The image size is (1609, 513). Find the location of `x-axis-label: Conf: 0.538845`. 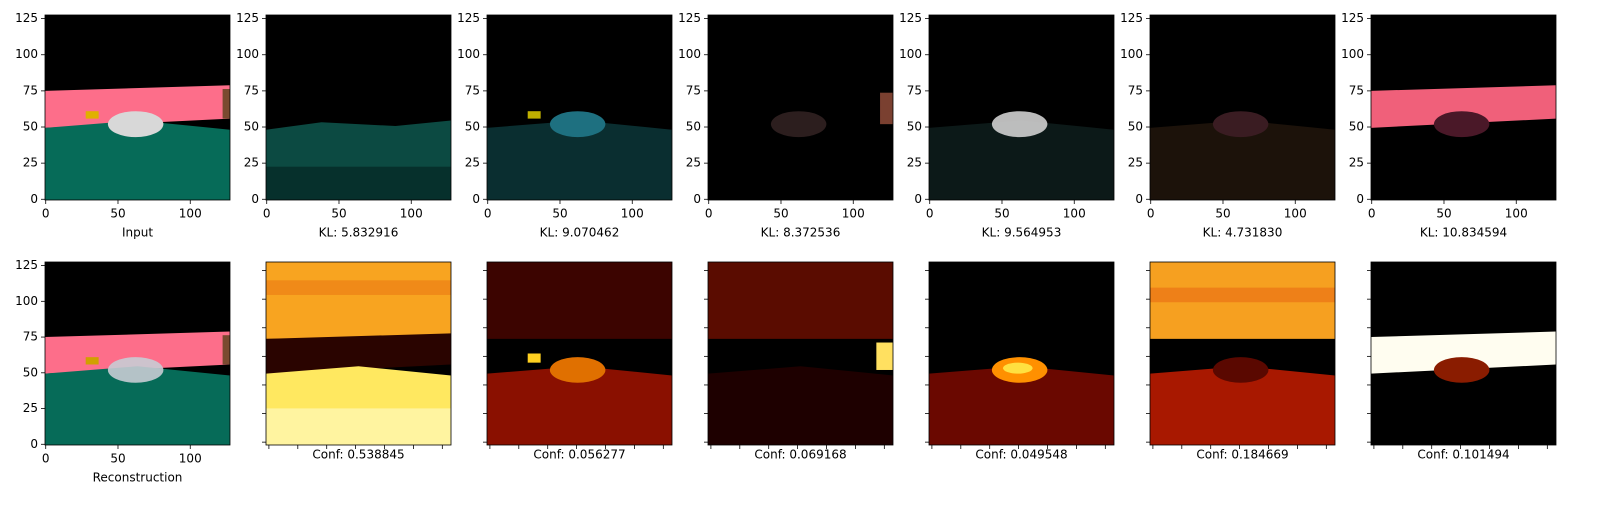

x-axis-label: Conf: 0.538845 is located at coordinates (358, 455).